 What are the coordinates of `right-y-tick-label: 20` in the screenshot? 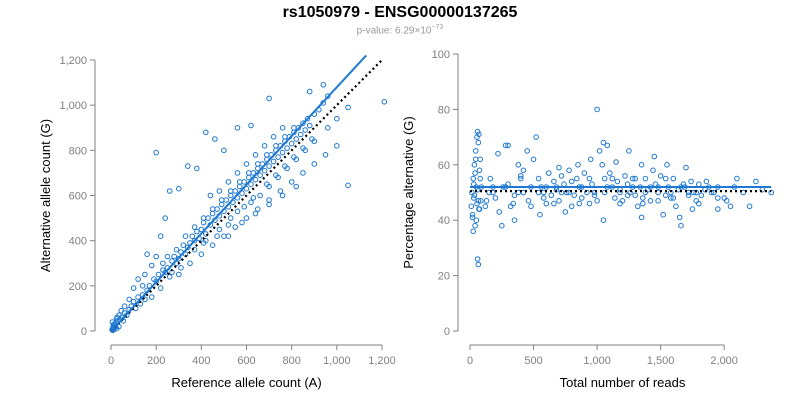 It's located at (444, 277).